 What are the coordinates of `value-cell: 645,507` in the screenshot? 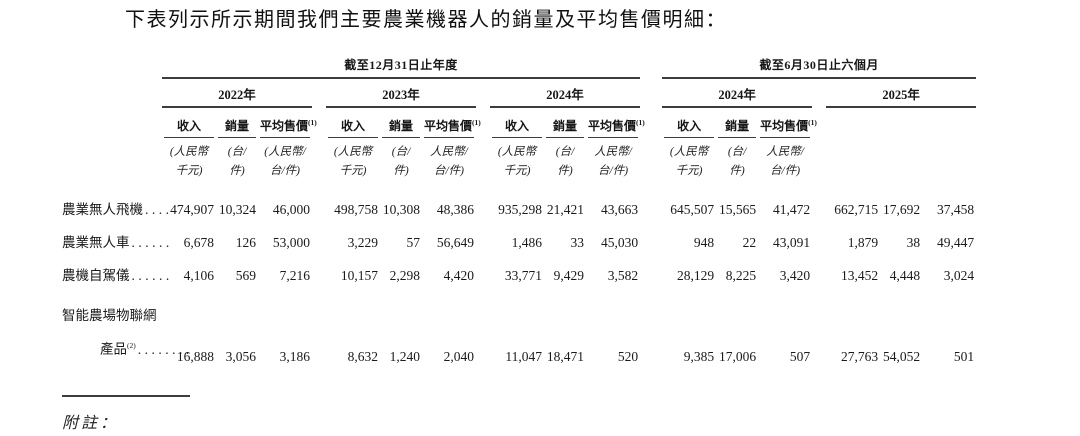 It's located at (692, 209).